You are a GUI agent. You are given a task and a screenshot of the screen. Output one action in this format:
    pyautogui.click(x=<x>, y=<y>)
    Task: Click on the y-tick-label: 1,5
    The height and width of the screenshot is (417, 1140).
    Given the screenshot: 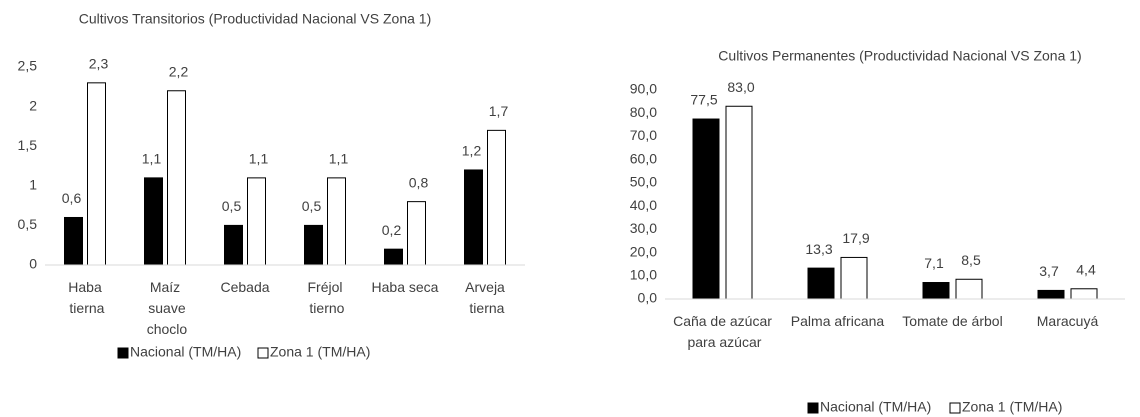 What is the action you would take?
    pyautogui.click(x=28, y=145)
    